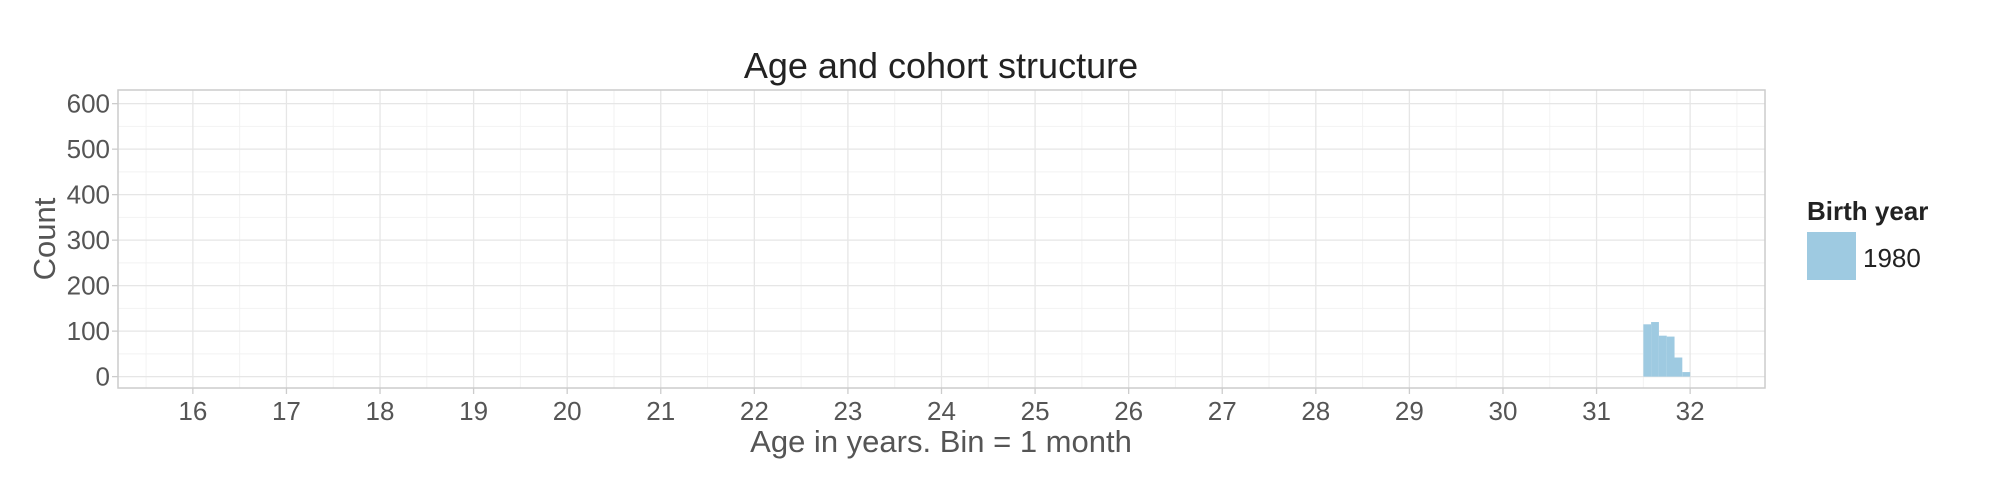 The height and width of the screenshot is (480, 2000). What do you see at coordinates (88, 195) in the screenshot?
I see `y-tick-label: 400` at bounding box center [88, 195].